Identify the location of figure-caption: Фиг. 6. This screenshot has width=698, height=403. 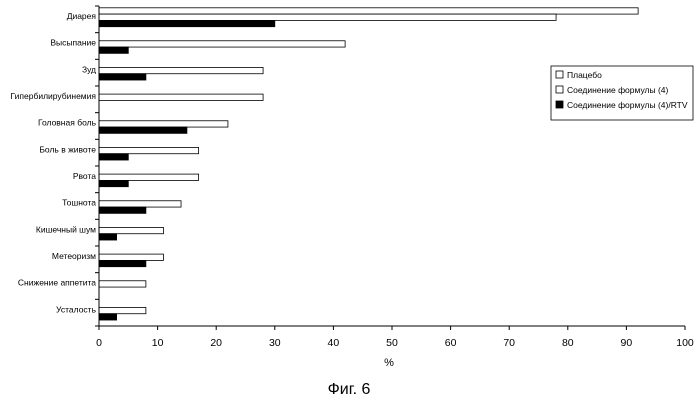
(349, 389).